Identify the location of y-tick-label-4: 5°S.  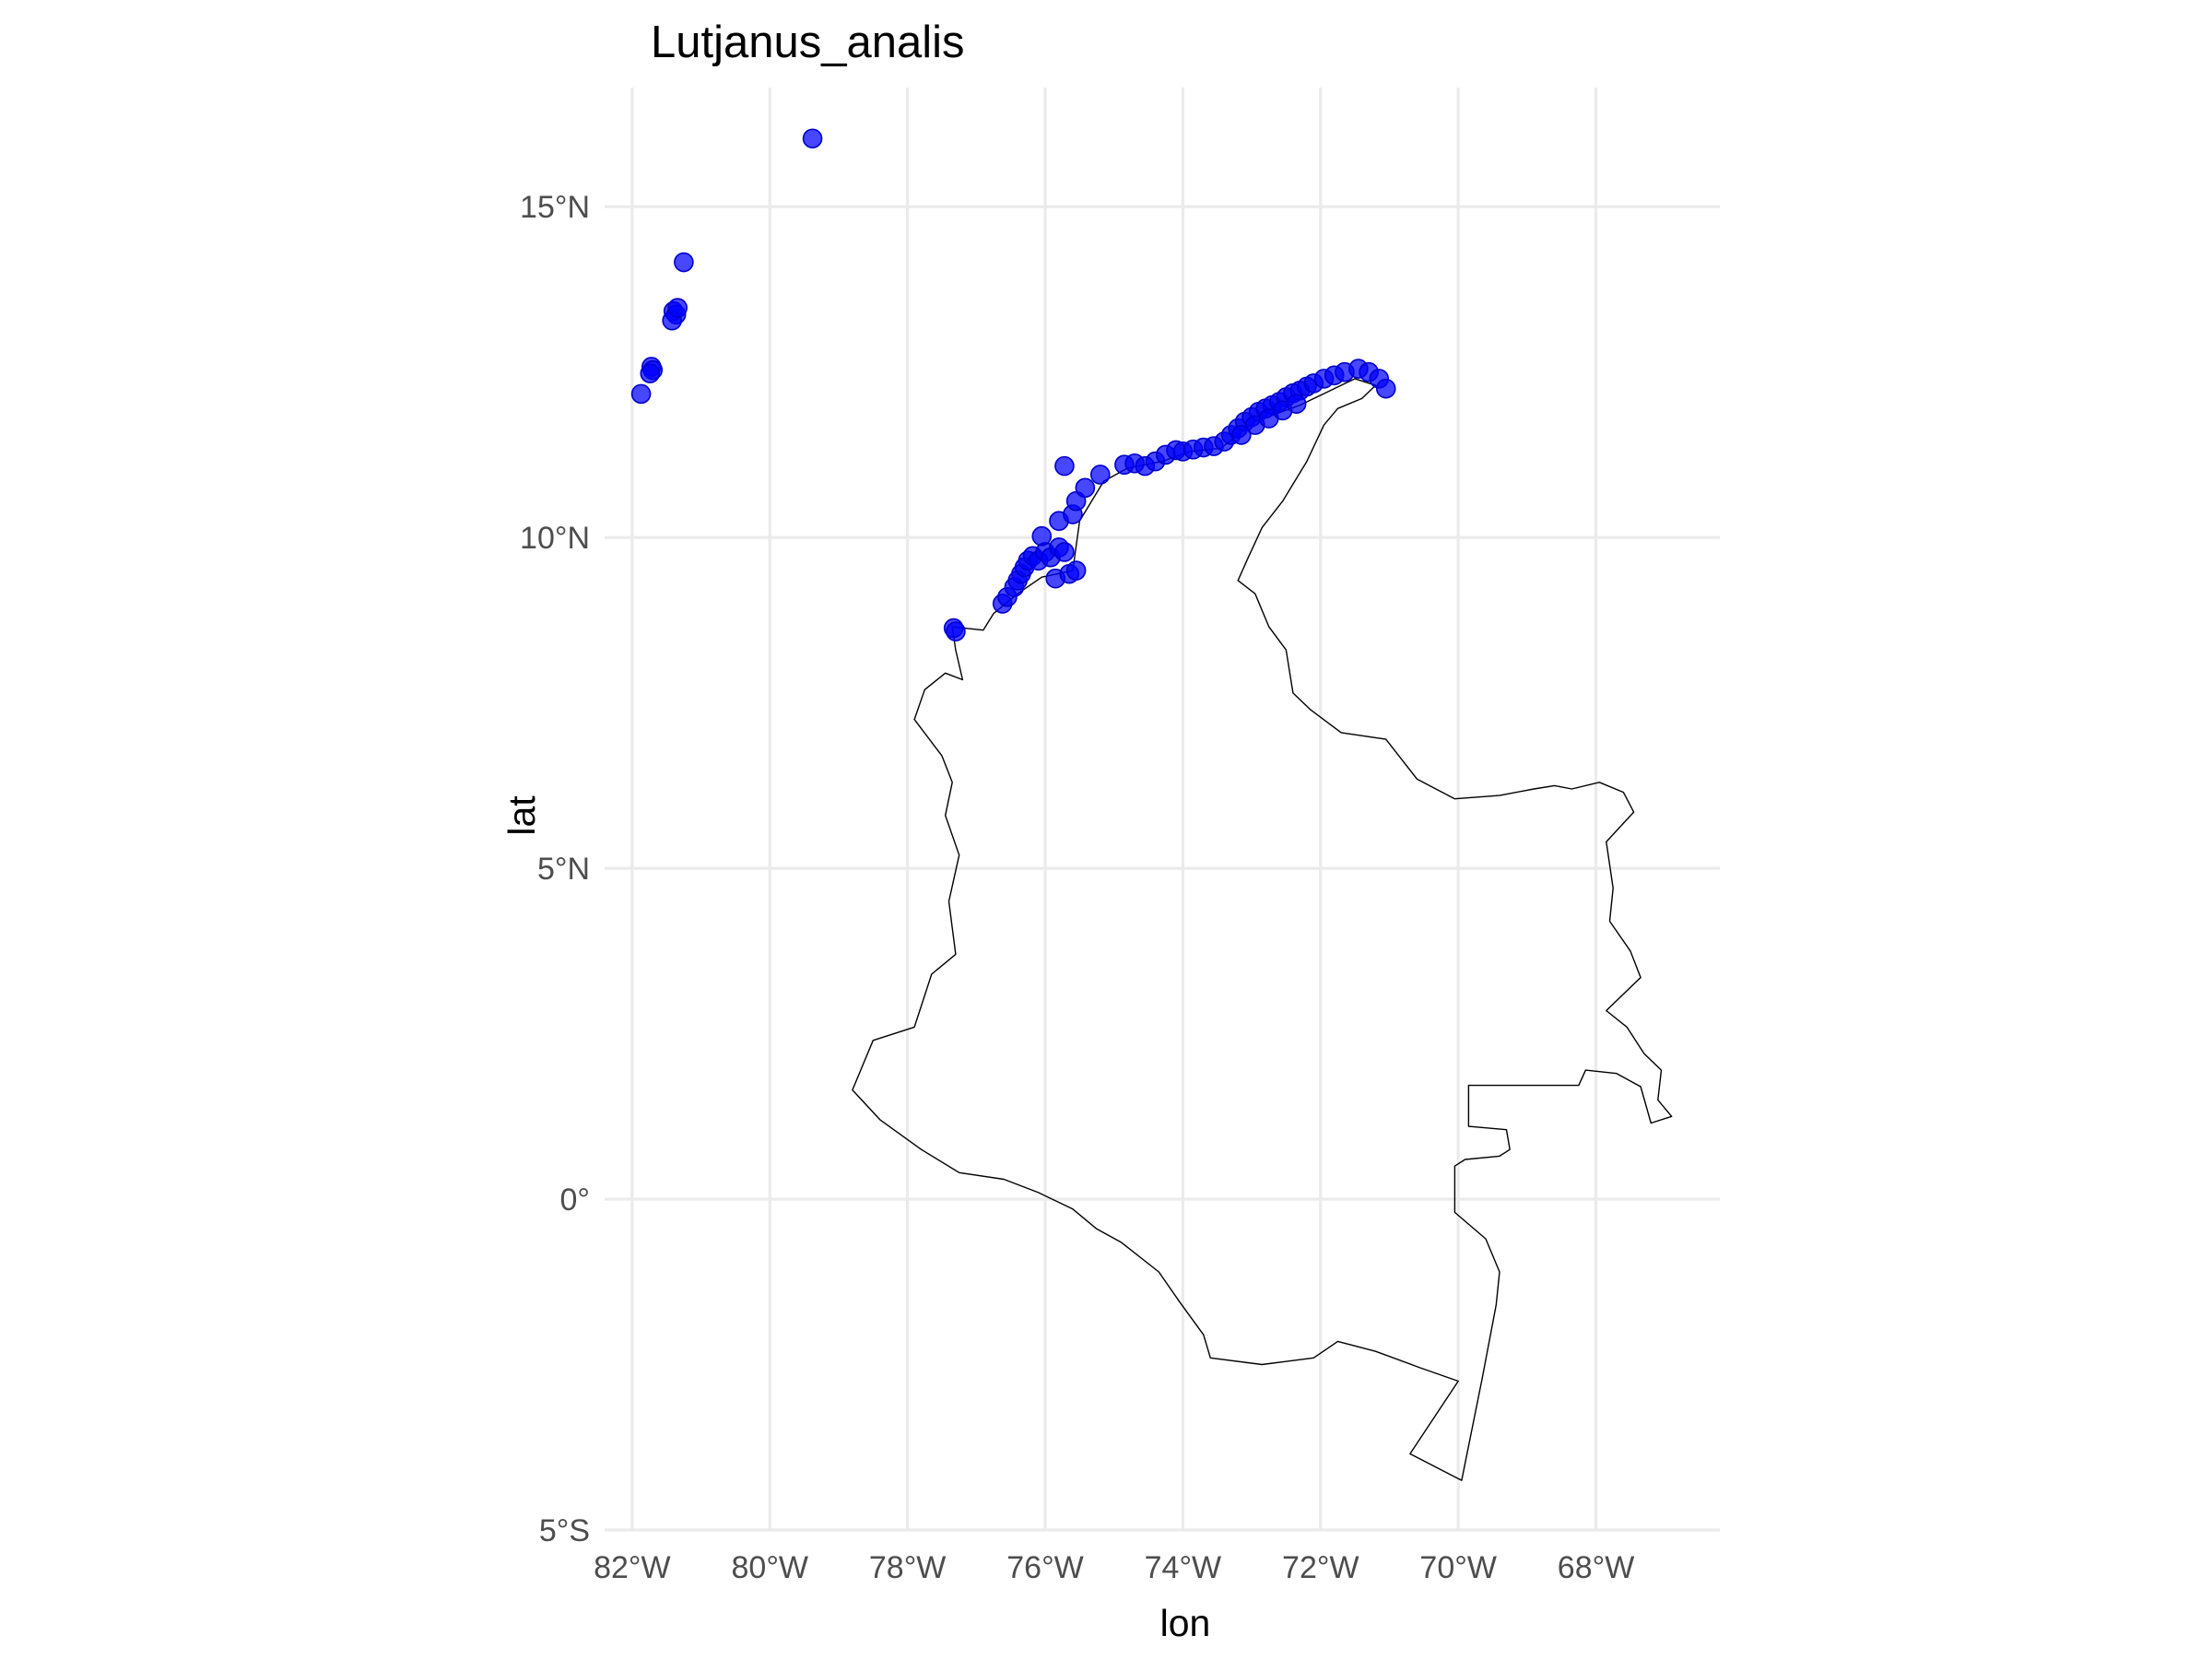
(564, 1530).